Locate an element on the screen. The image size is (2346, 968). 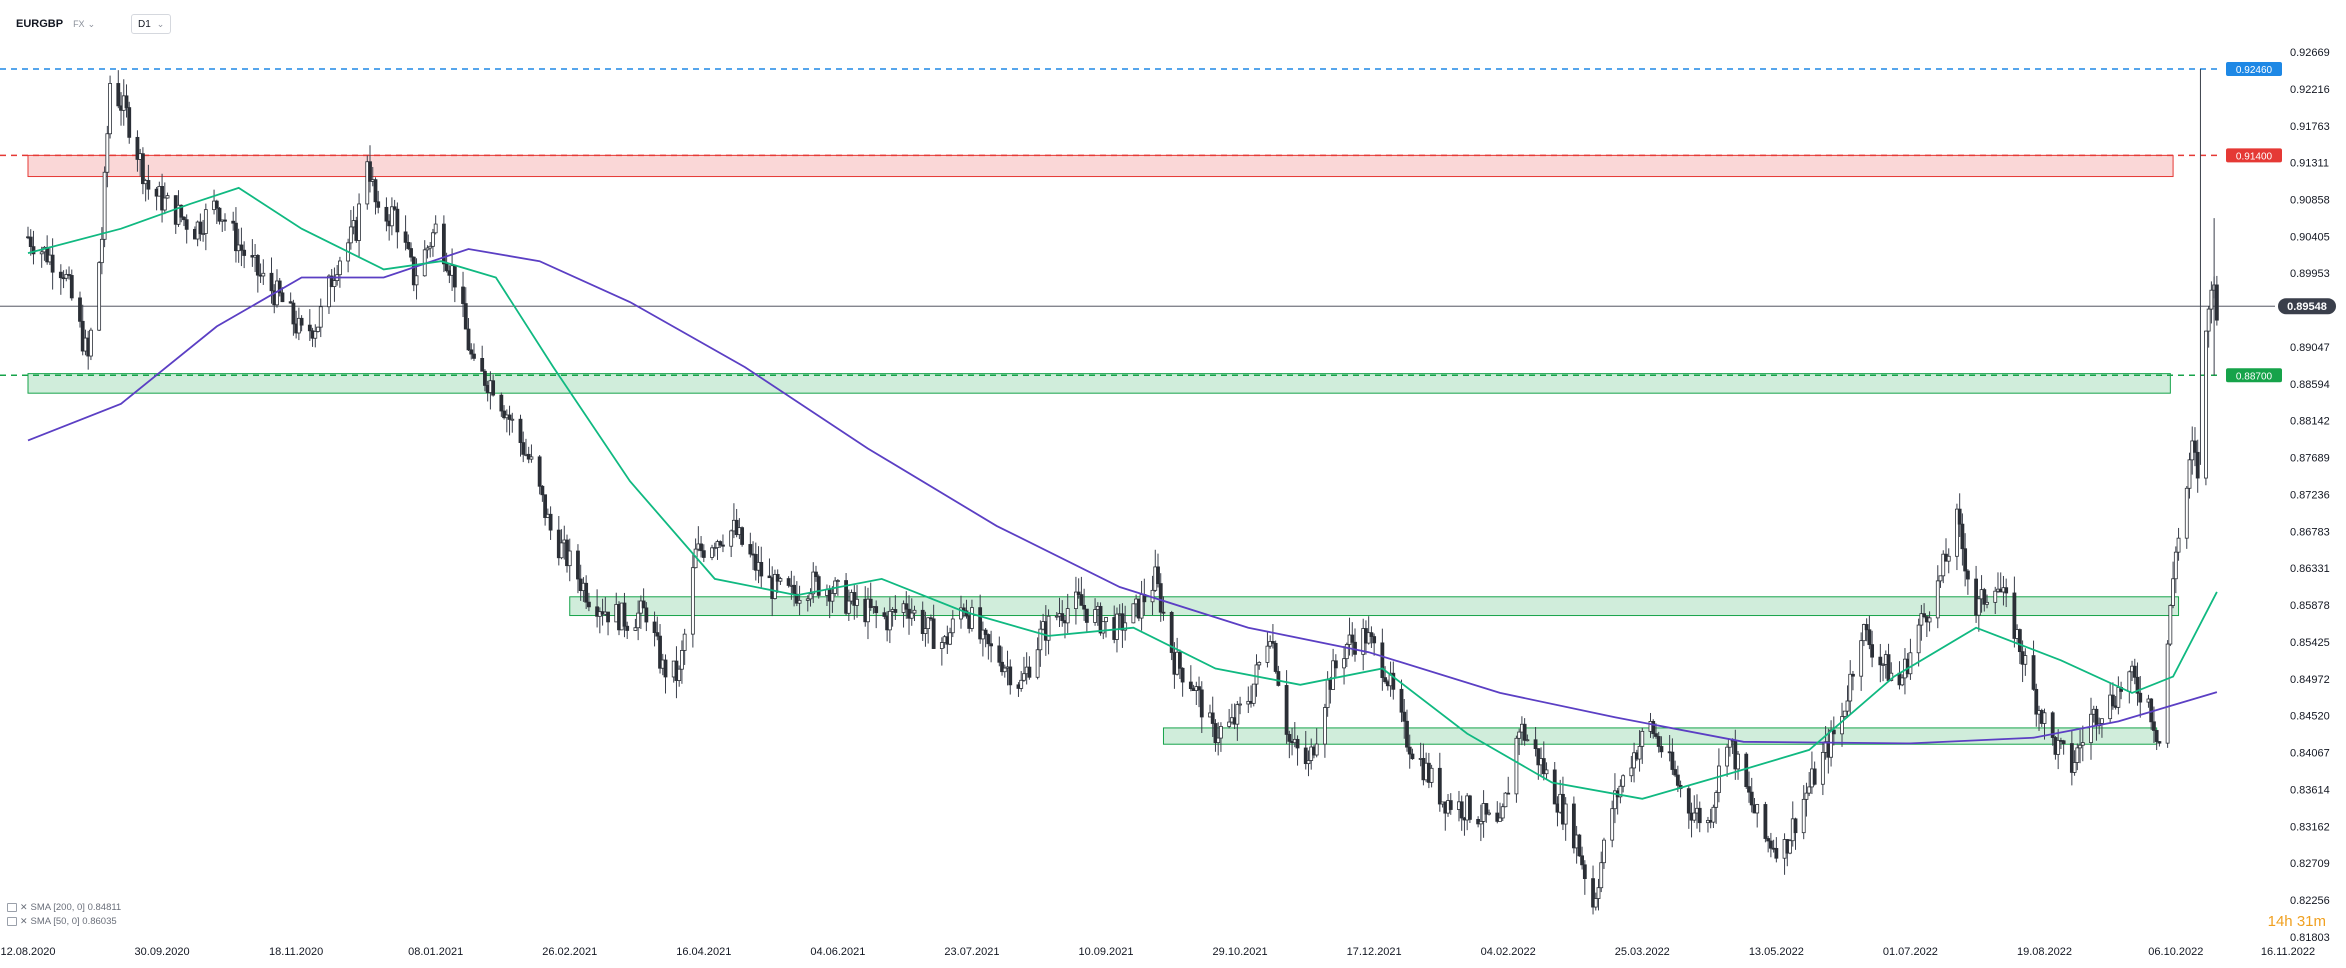
timeframe-selector: D1 ⌄ is located at coordinates (151, 24).